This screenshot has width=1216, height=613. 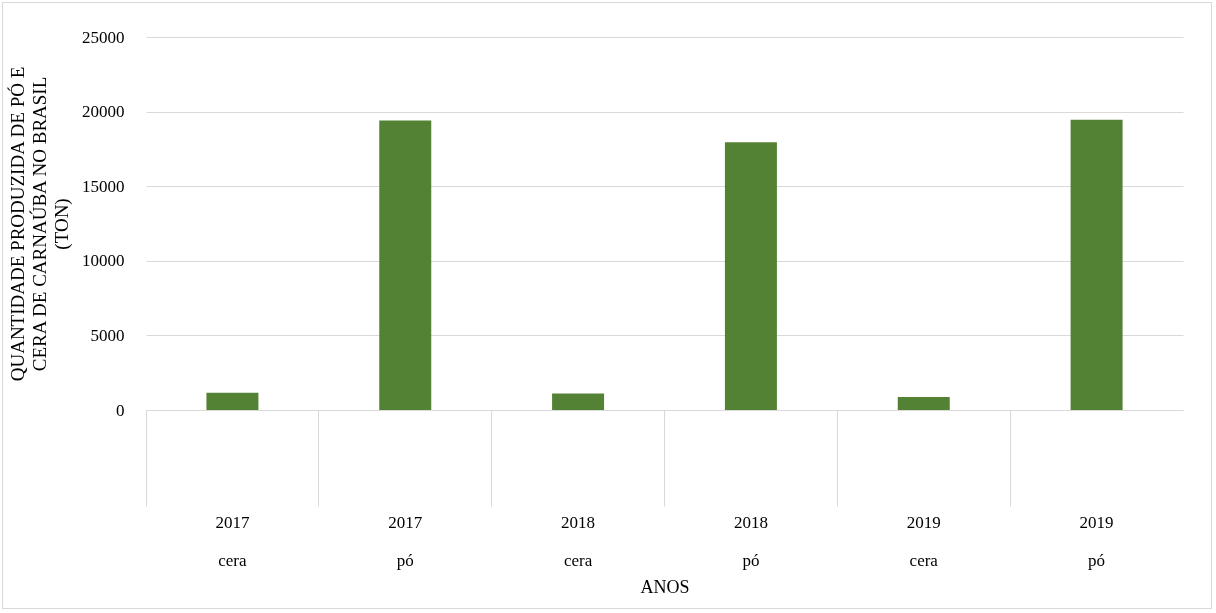 What do you see at coordinates (107, 335) in the screenshot?
I see `y-tick-label: 5000` at bounding box center [107, 335].